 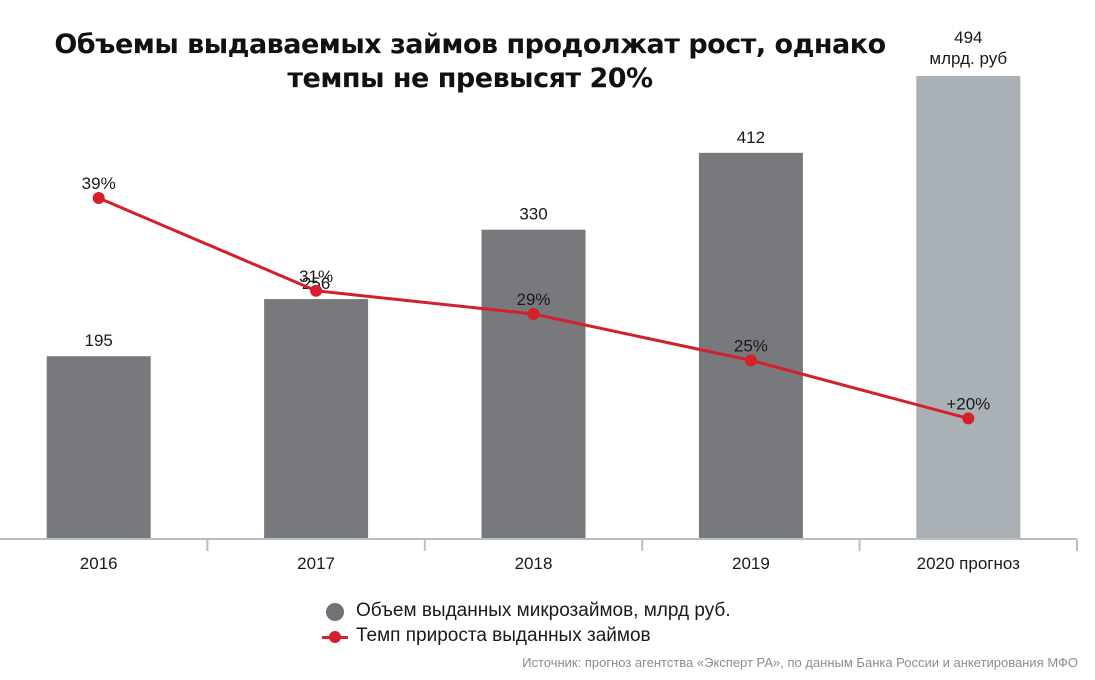 What do you see at coordinates (751, 137) in the screenshot?
I see `bar-value-label-3: 412` at bounding box center [751, 137].